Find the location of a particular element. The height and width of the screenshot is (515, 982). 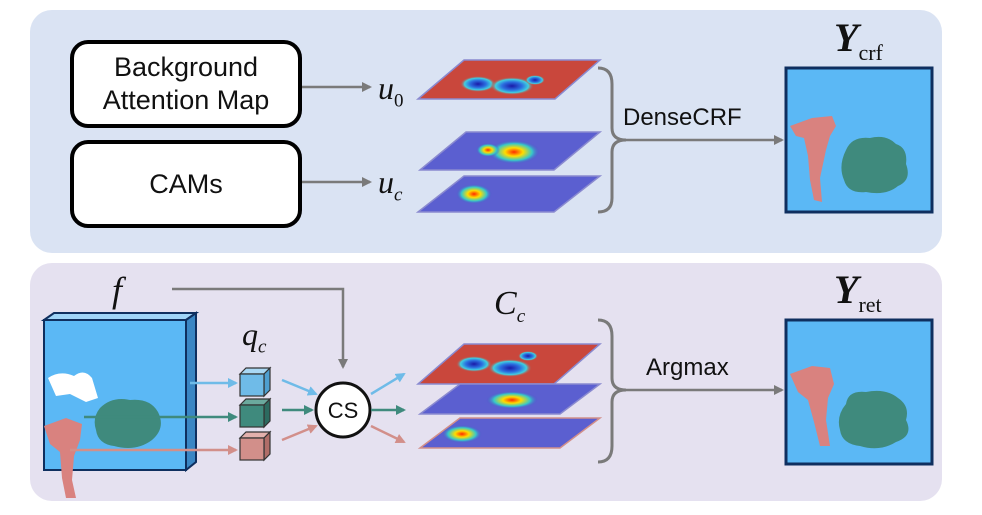

score-map-background is located at coordinates (509, 364).